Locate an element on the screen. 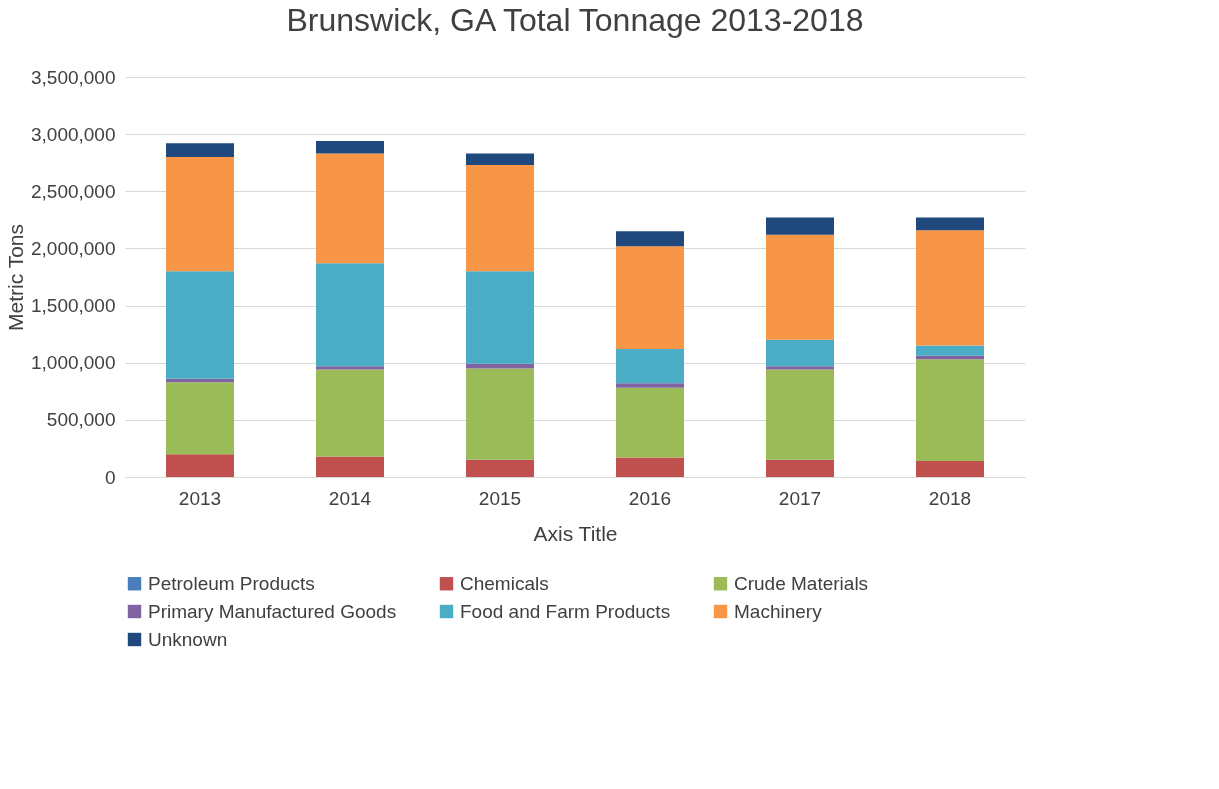 The image size is (1219, 789). y-tick-label: 1,000,000 is located at coordinates (73, 363).